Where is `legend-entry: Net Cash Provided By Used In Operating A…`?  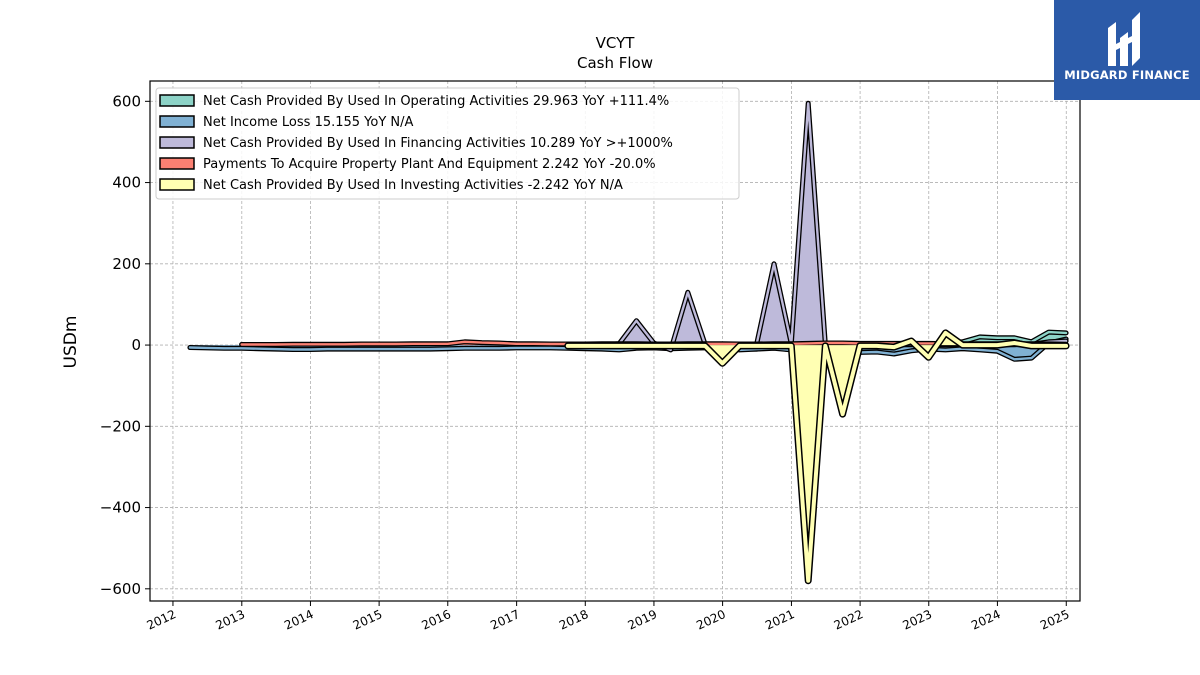
legend-entry: Net Cash Provided By Used In Operating A… is located at coordinates (436, 101).